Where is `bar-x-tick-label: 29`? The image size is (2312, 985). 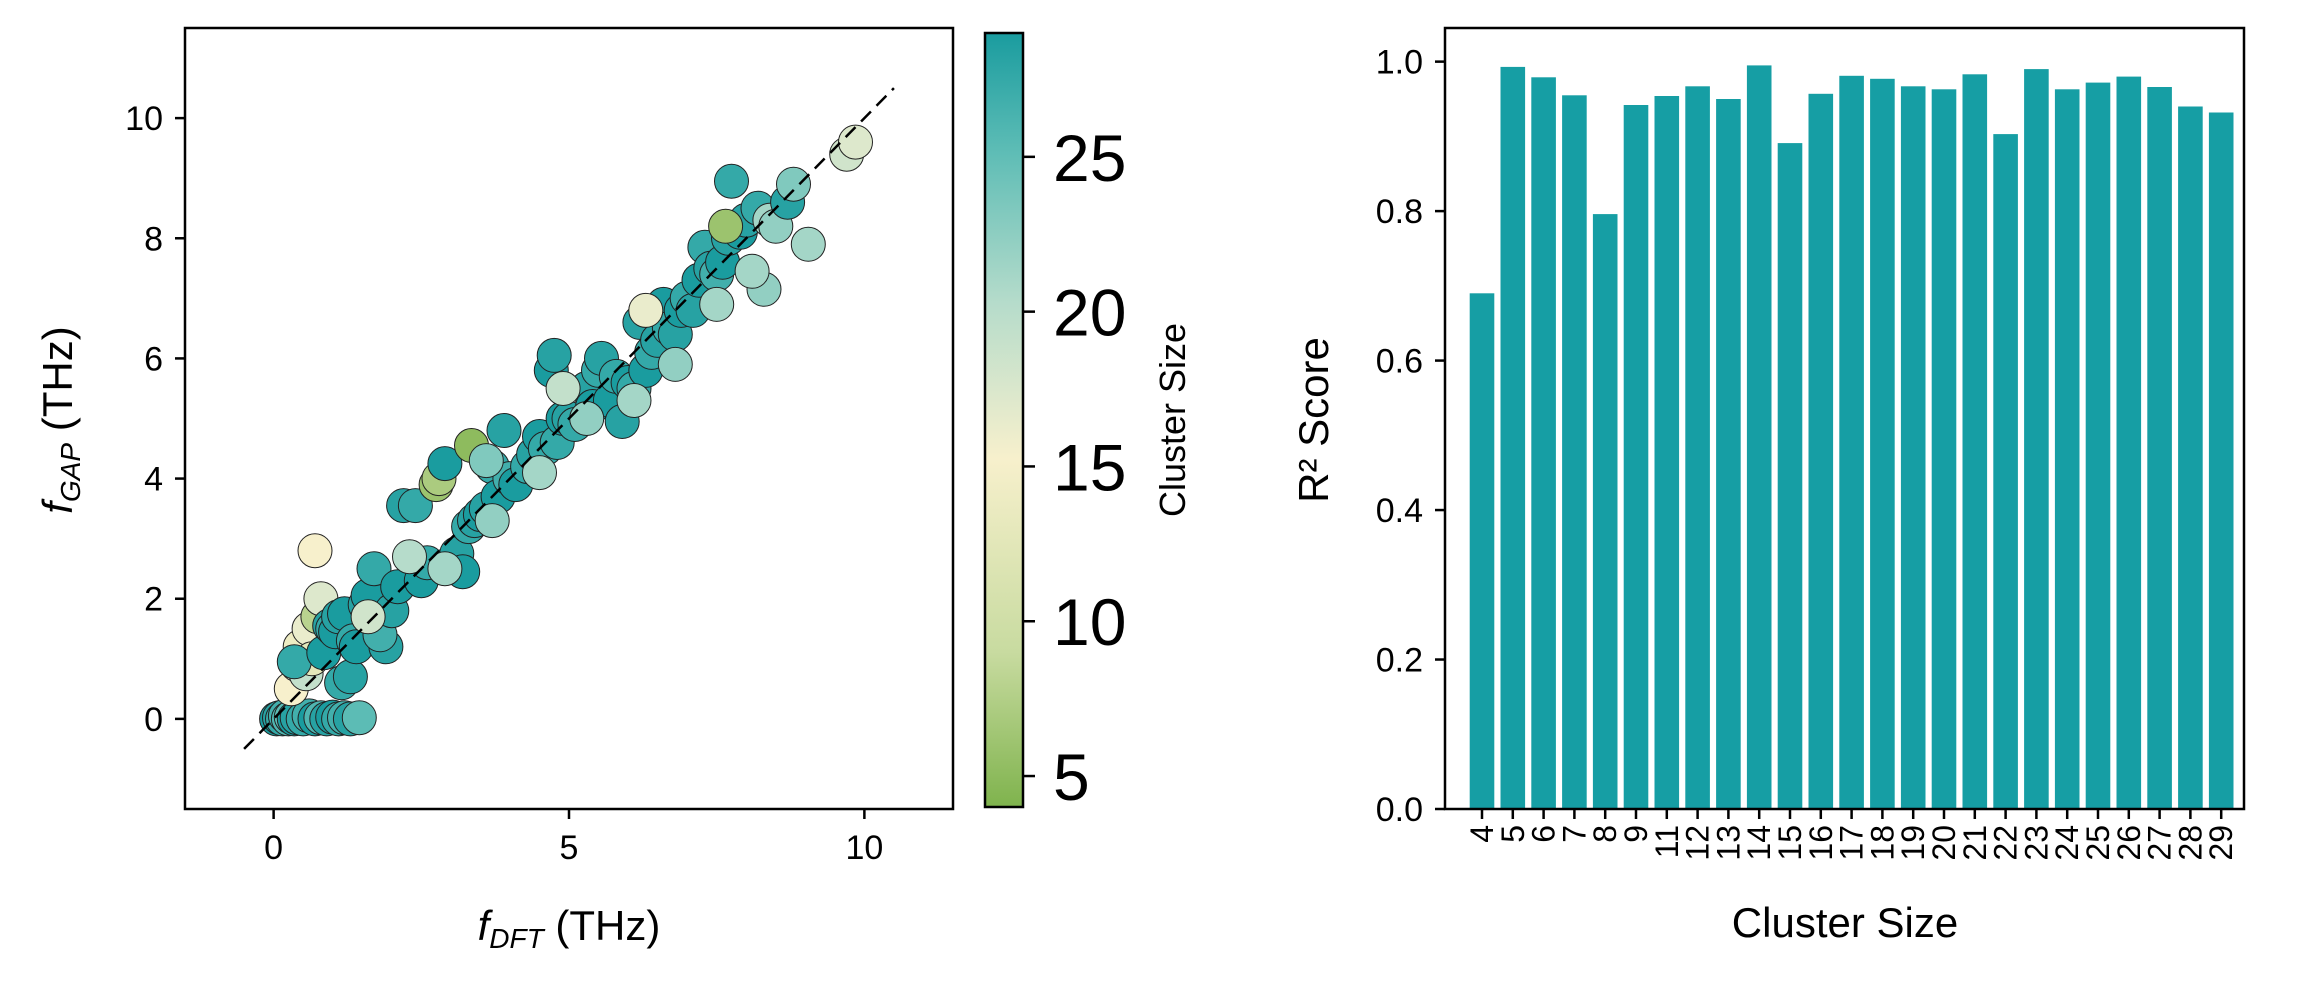
bar-x-tick-label: 29 is located at coordinates (2221, 843).